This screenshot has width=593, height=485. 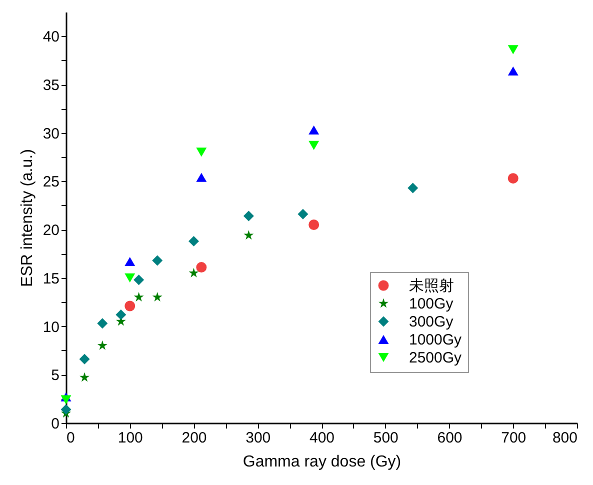 What do you see at coordinates (258, 438) in the screenshot?
I see `x-tick-label: 300` at bounding box center [258, 438].